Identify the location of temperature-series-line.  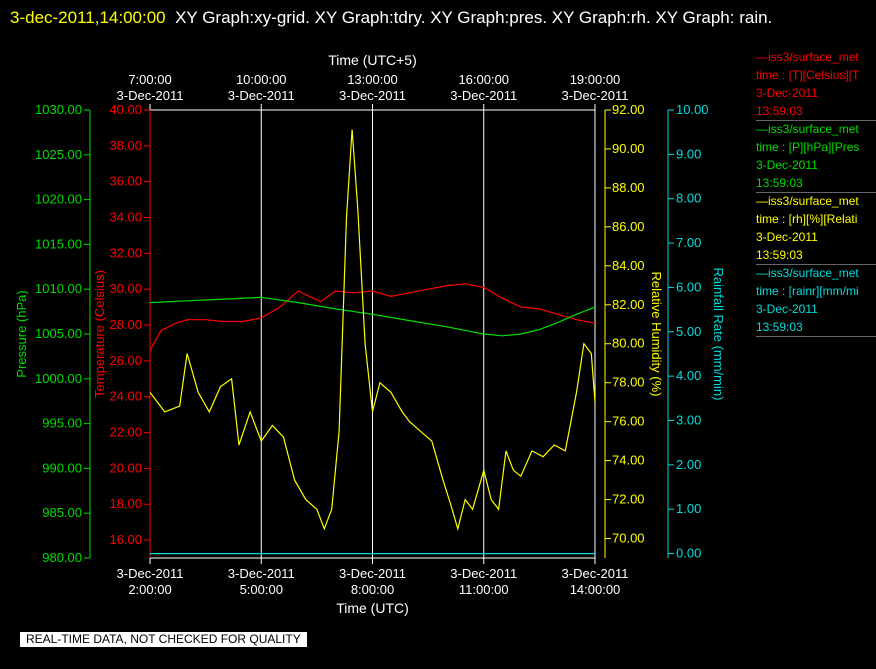
(372, 317).